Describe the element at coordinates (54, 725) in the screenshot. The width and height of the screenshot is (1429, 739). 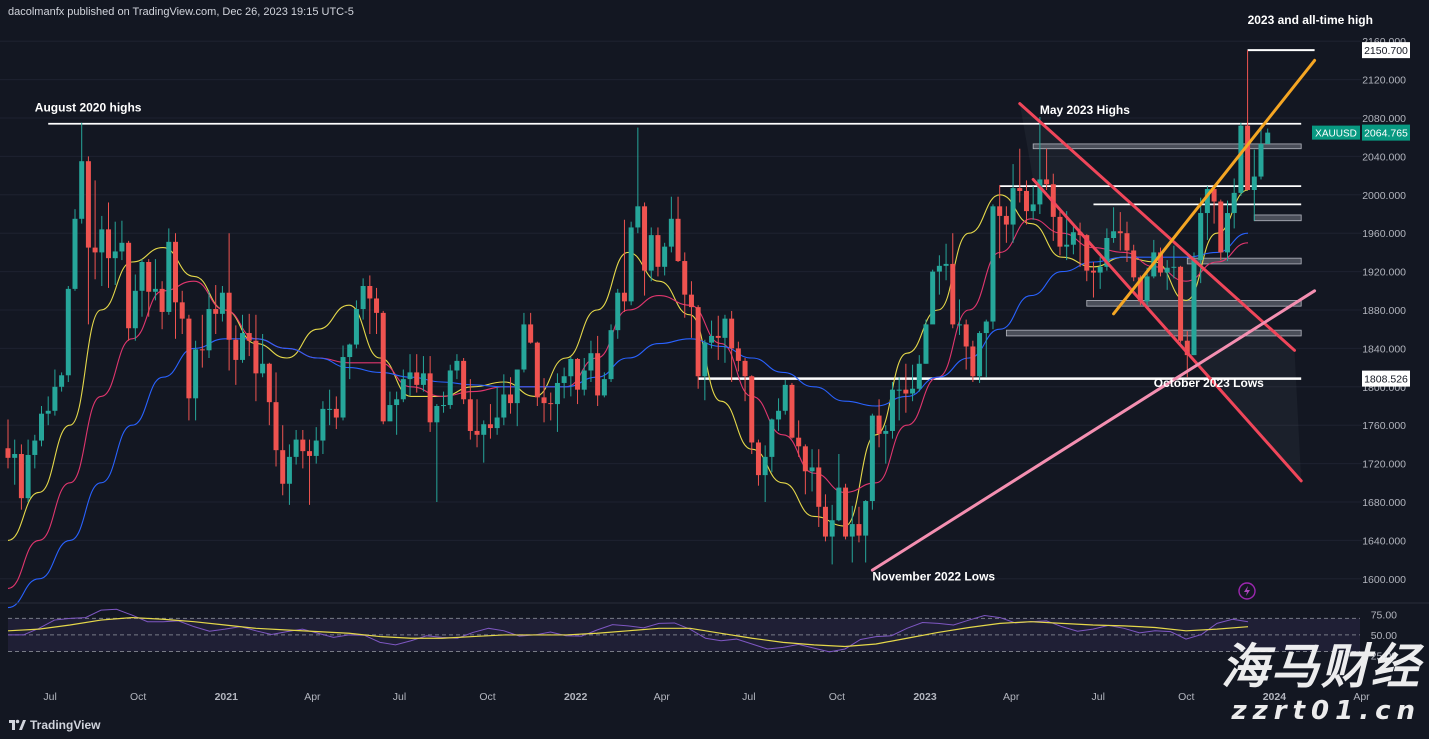
I see `footer-brand: TradingView` at that location.